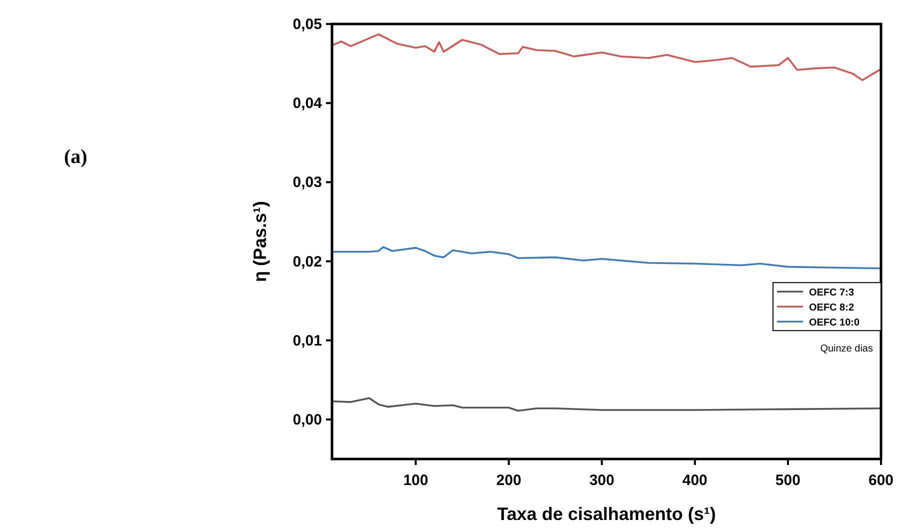  What do you see at coordinates (76, 157) in the screenshot?
I see `text: (a)` at bounding box center [76, 157].